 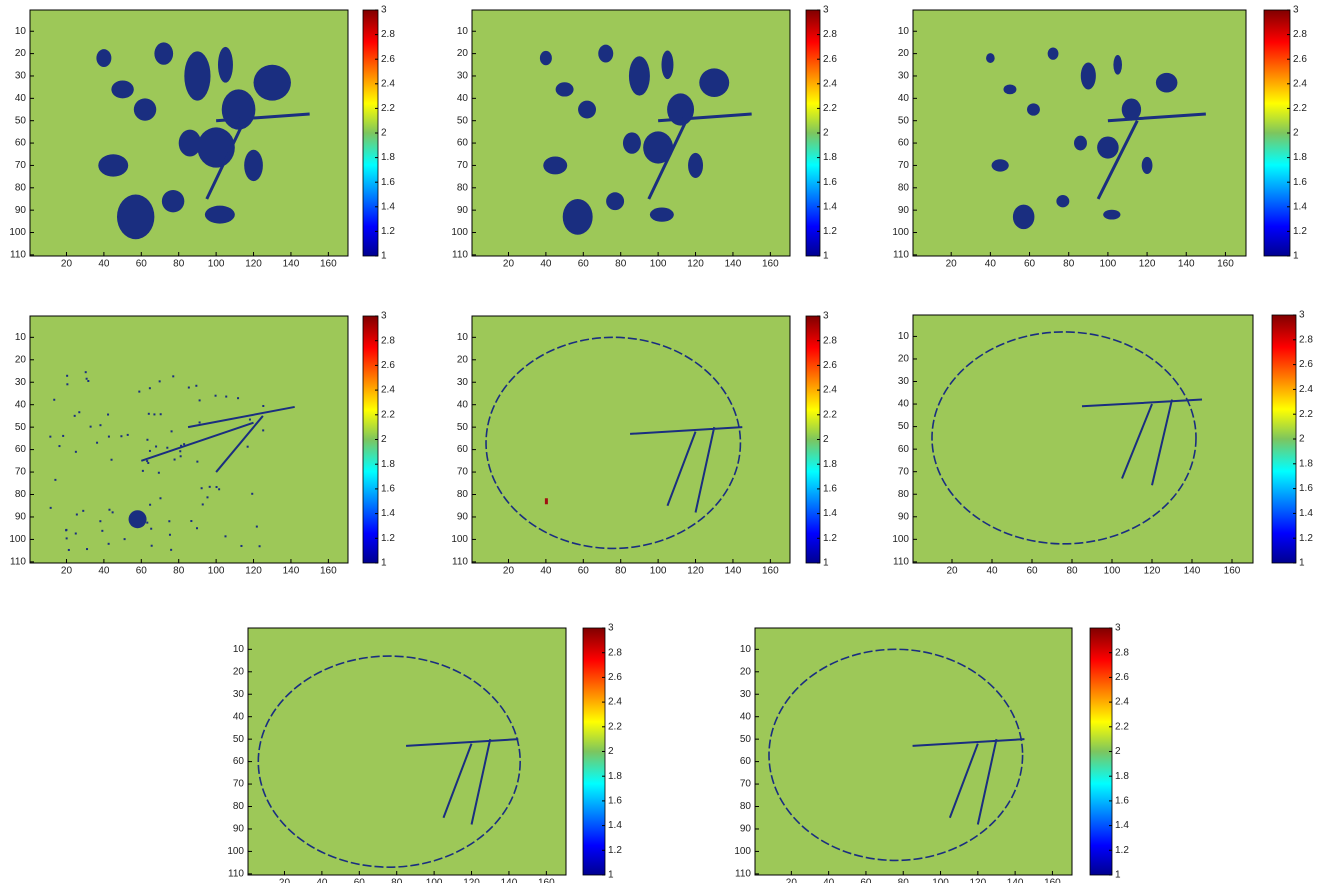 What do you see at coordinates (21, 31) in the screenshot?
I see `y-tick-label: 10` at bounding box center [21, 31].